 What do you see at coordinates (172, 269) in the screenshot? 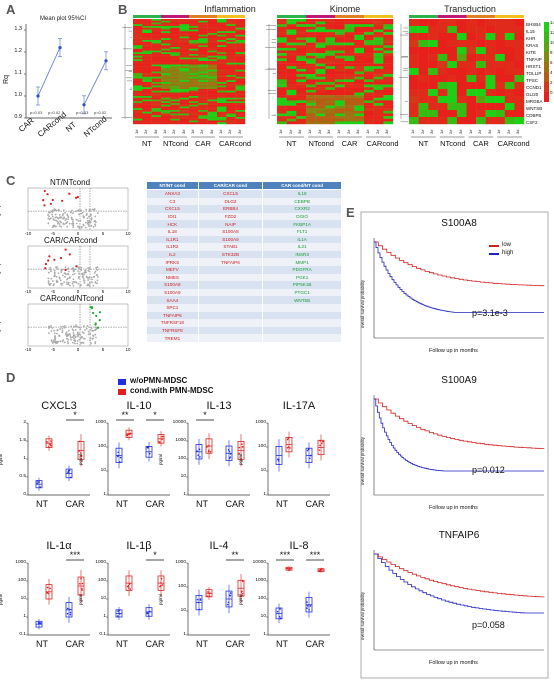
I see `table-cell: MEFV` at bounding box center [172, 269].